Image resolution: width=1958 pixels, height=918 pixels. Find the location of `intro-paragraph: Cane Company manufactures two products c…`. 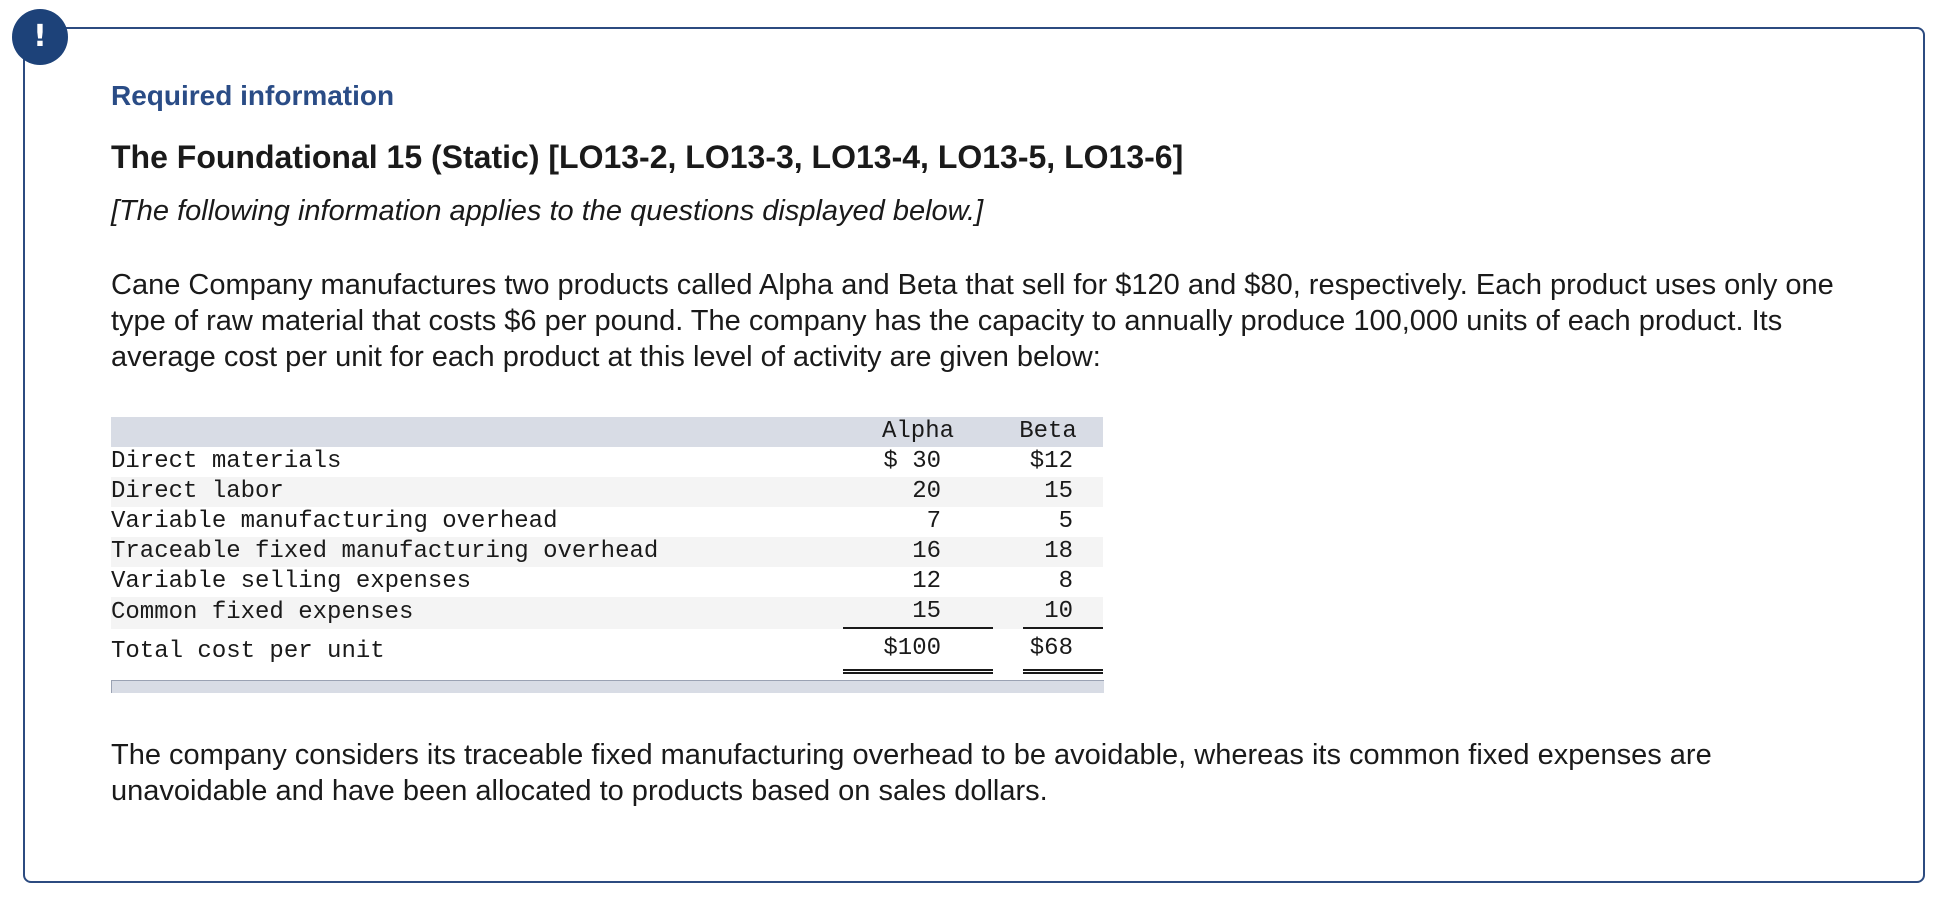

intro-paragraph: Cane Company manufactures two products c… is located at coordinates (972, 321).